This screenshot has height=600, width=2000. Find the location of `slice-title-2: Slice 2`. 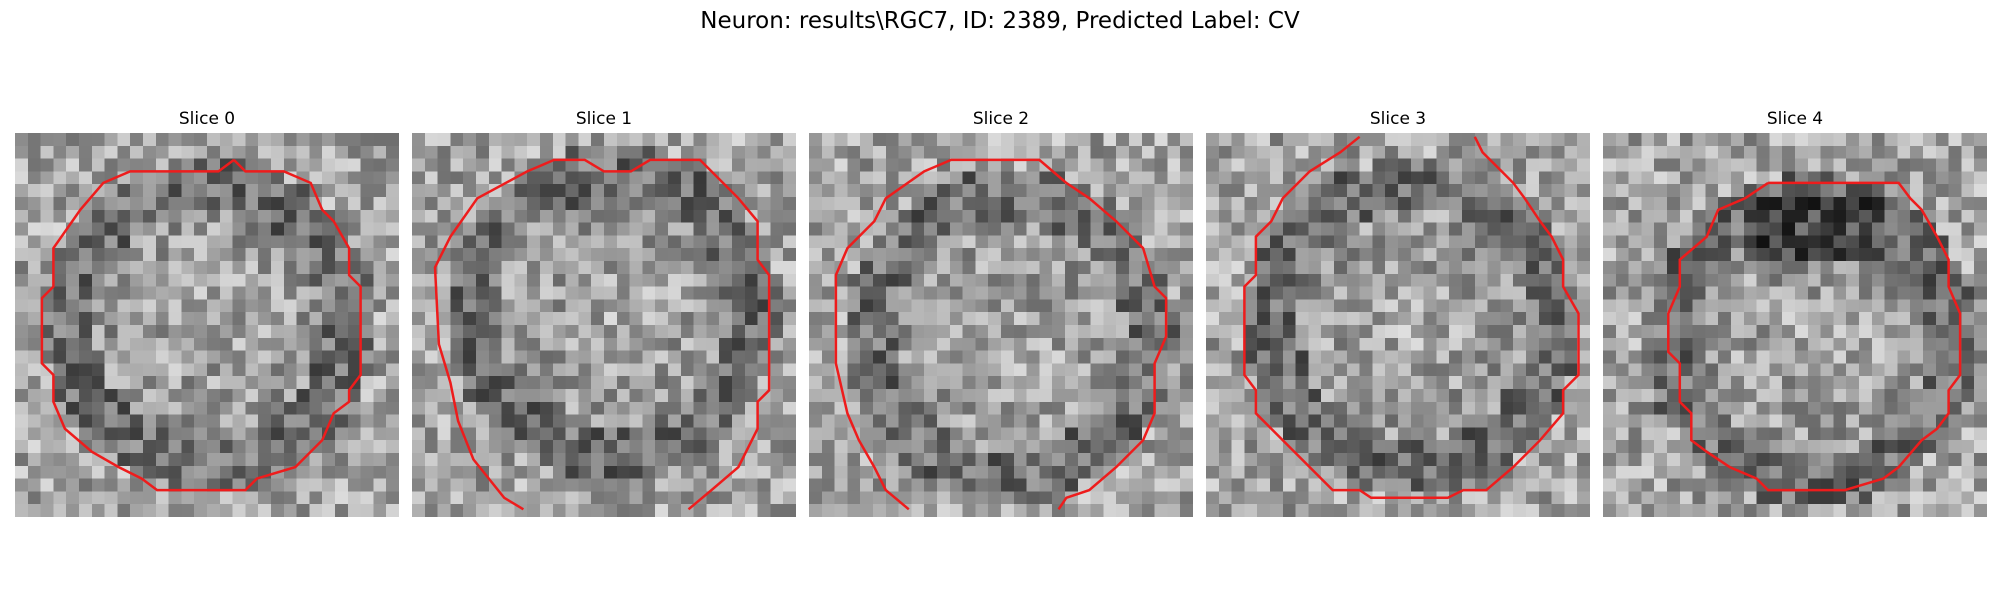

slice-title-2: Slice 2 is located at coordinates (1001, 119).